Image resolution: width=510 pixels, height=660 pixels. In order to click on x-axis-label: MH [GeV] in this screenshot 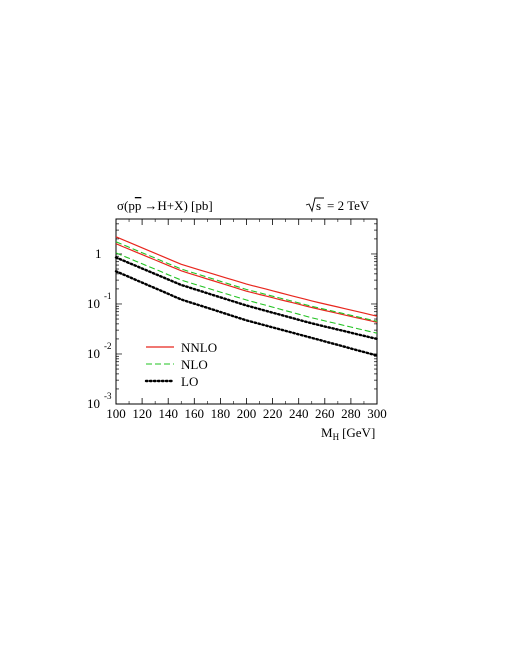, I will do `click(348, 433)`.